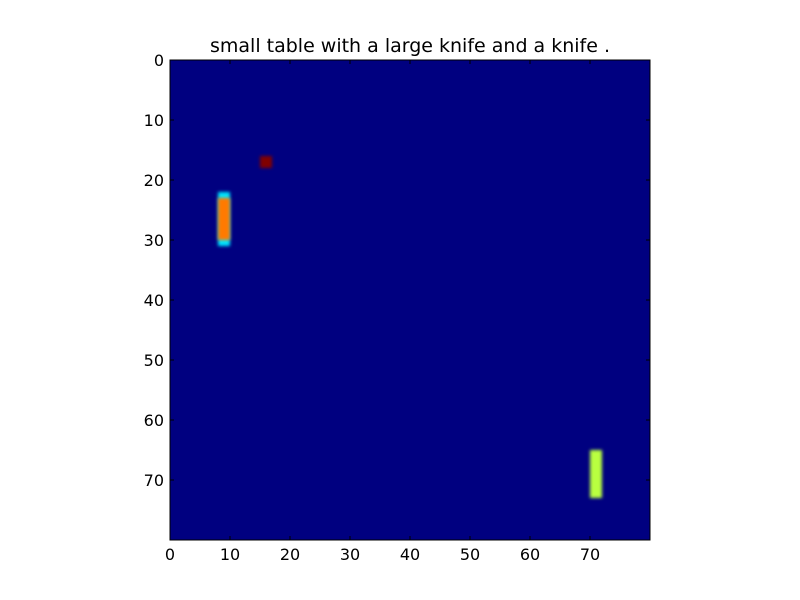 The width and height of the screenshot is (800, 600). I want to click on x-tick-label-0: 0, so click(170, 554).